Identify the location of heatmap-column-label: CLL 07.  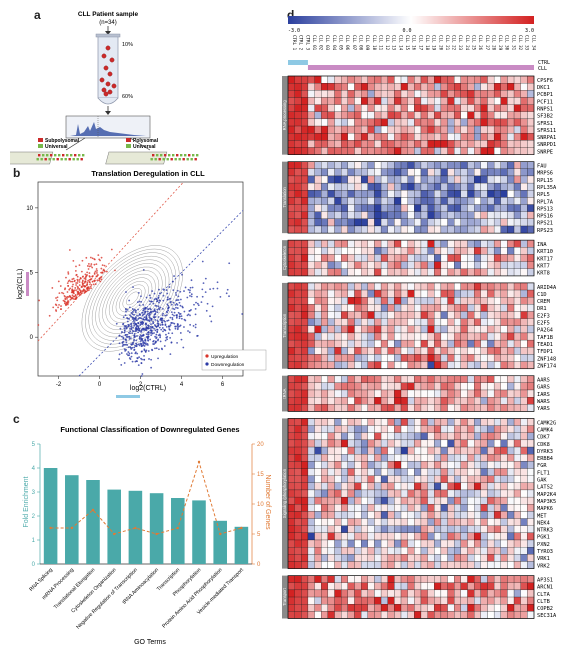
(354, 43).